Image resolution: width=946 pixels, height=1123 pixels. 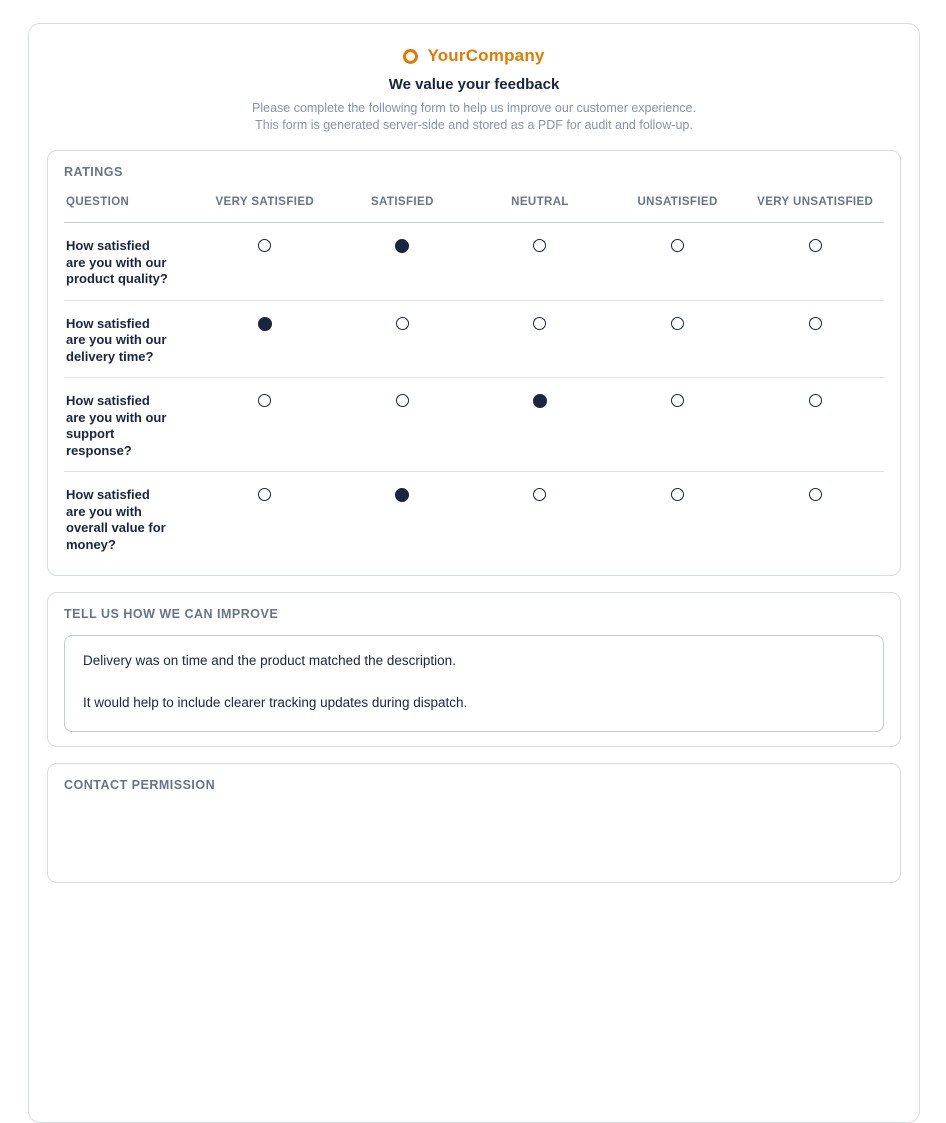 What do you see at coordinates (539, 401) in the screenshot?
I see `radio-neutral-selected` at bounding box center [539, 401].